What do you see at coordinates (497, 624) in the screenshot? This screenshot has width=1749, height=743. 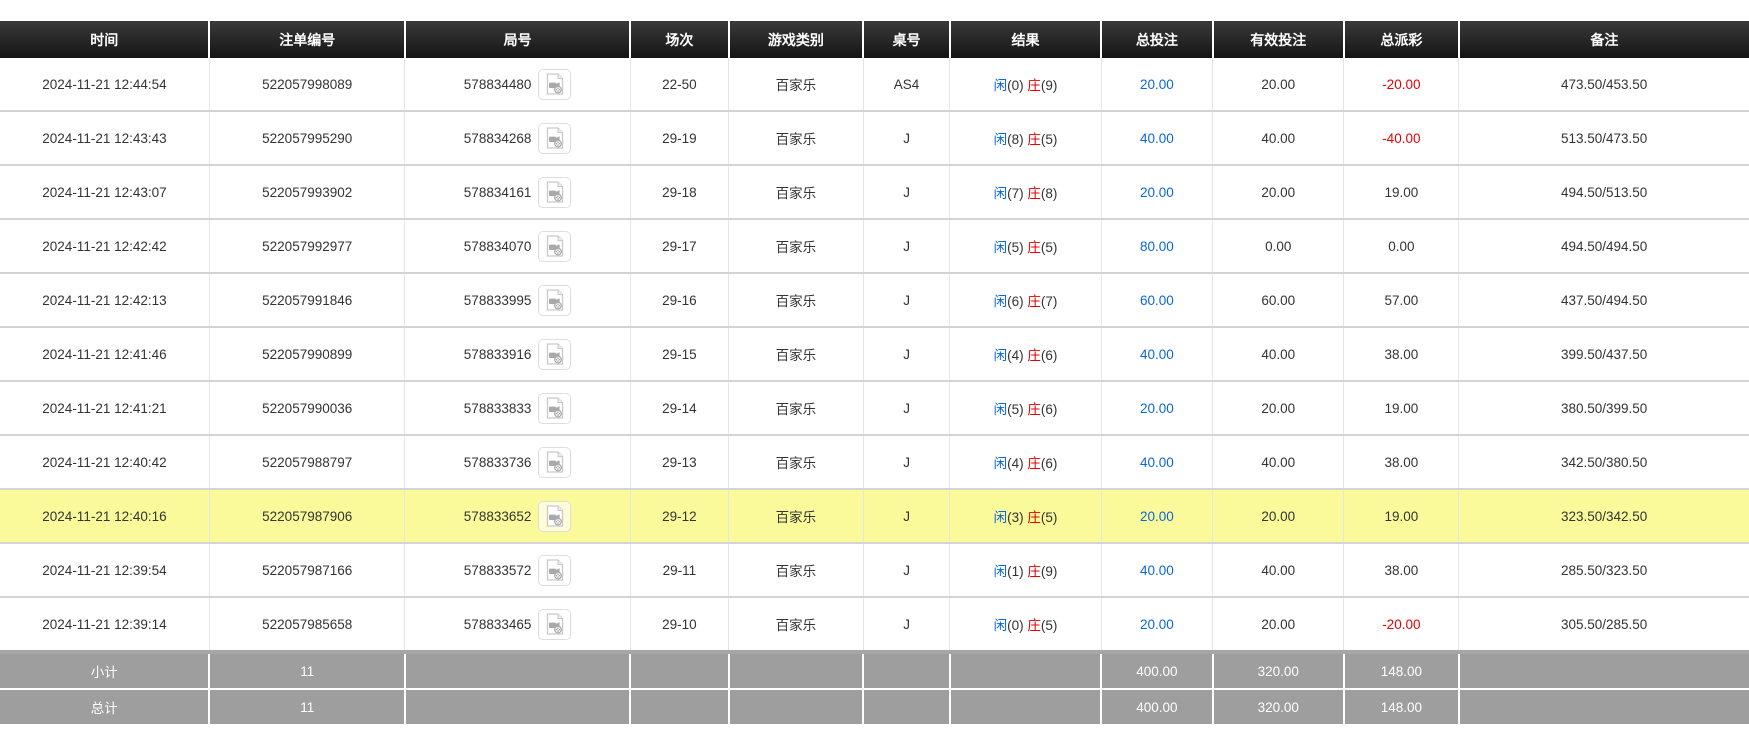 I see `game-number: 578833465` at bounding box center [497, 624].